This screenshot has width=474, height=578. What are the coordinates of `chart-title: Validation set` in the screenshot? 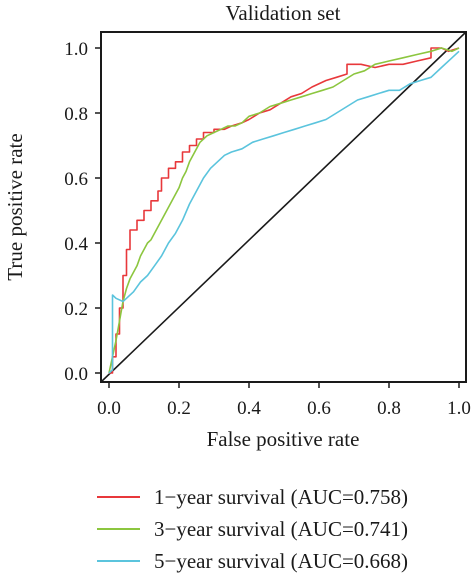 It's located at (283, 13).